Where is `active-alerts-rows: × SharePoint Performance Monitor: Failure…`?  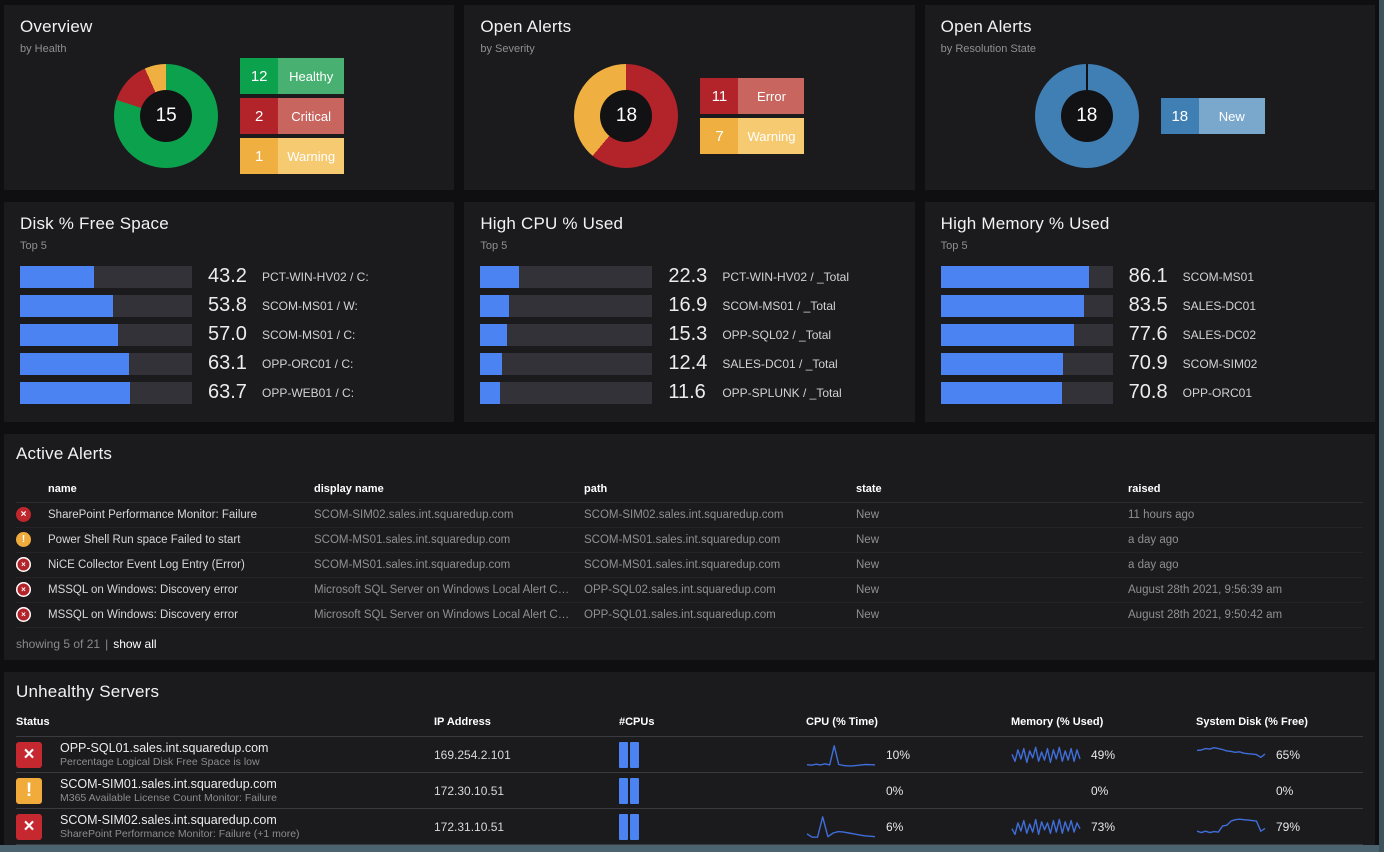 active-alerts-rows: × SharePoint Performance Monitor: Failure… is located at coordinates (689, 565).